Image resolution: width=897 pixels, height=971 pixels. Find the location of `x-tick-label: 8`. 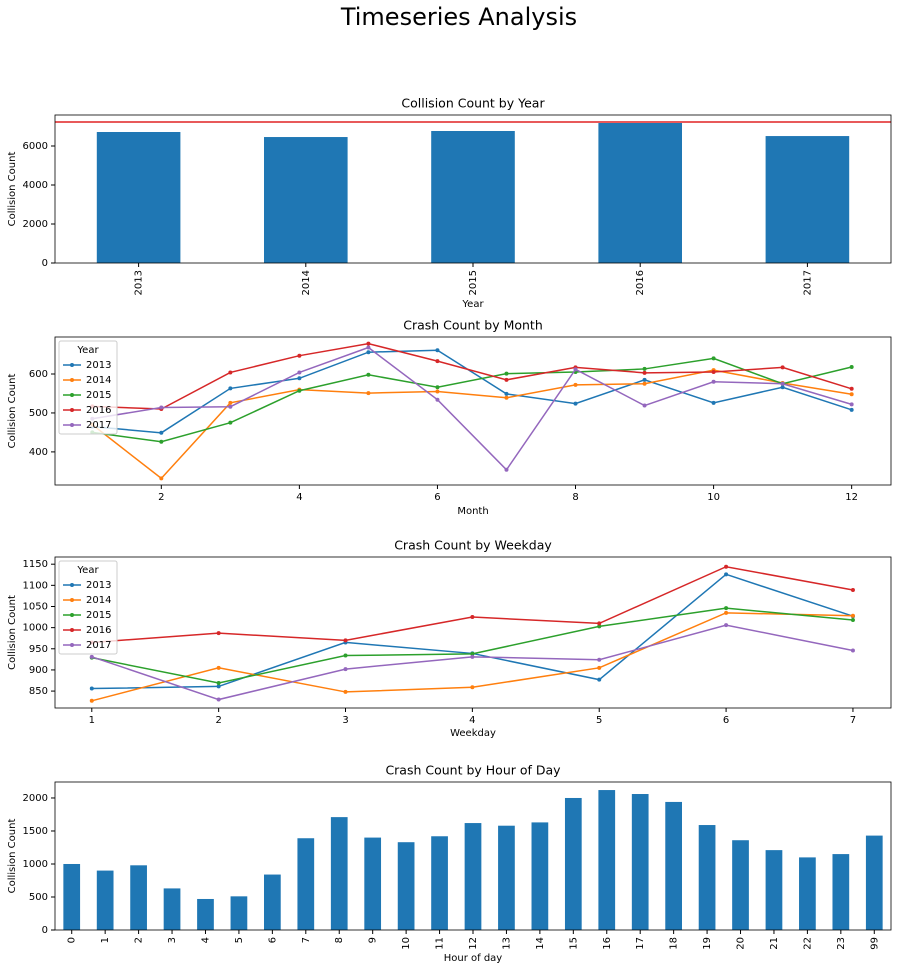

x-tick-label: 8 is located at coordinates (339, 940).